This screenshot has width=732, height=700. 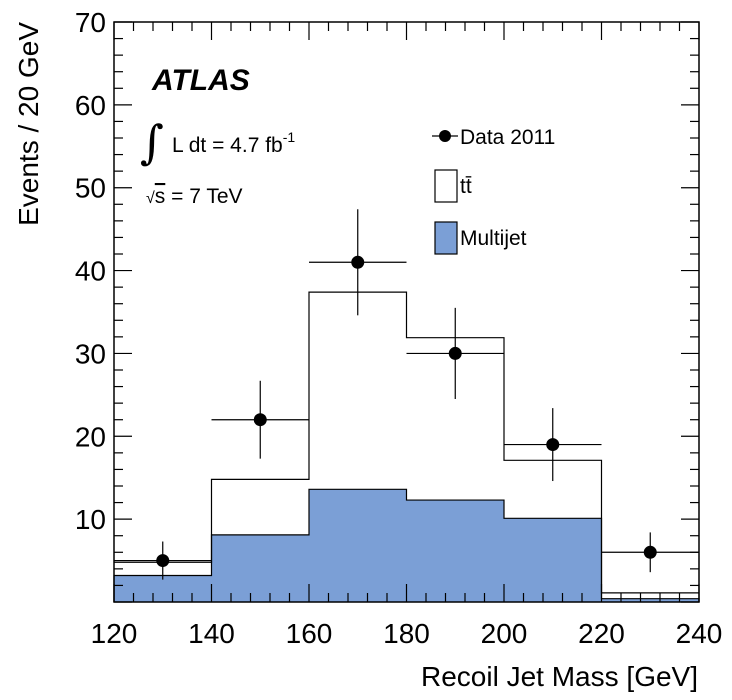 What do you see at coordinates (90, 353) in the screenshot?
I see `y-tick-label: 30` at bounding box center [90, 353].